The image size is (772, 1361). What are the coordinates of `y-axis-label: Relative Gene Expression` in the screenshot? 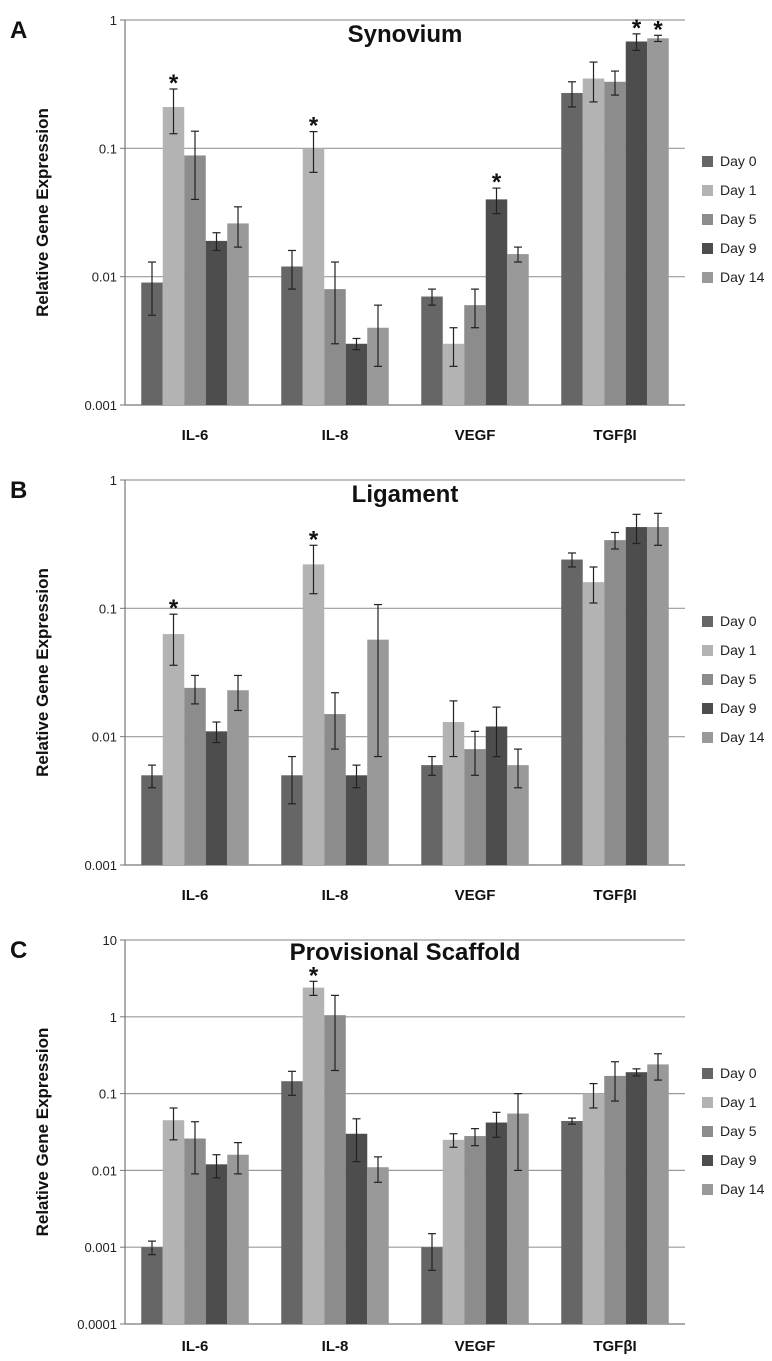 It's located at (42, 212).